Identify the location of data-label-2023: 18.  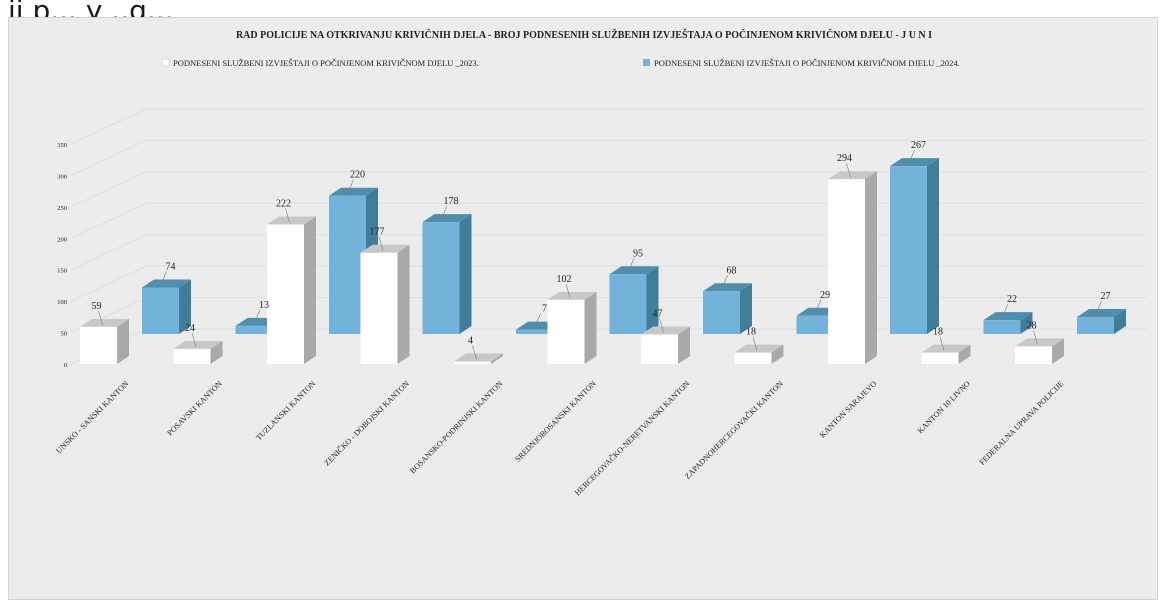
(938, 332).